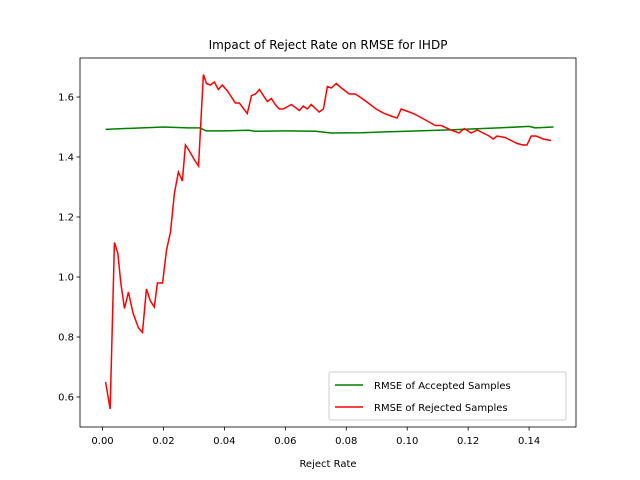 The image size is (640, 480). Describe the element at coordinates (442, 386) in the screenshot. I see `legend-label: RMSE of Accepted Samples` at that location.